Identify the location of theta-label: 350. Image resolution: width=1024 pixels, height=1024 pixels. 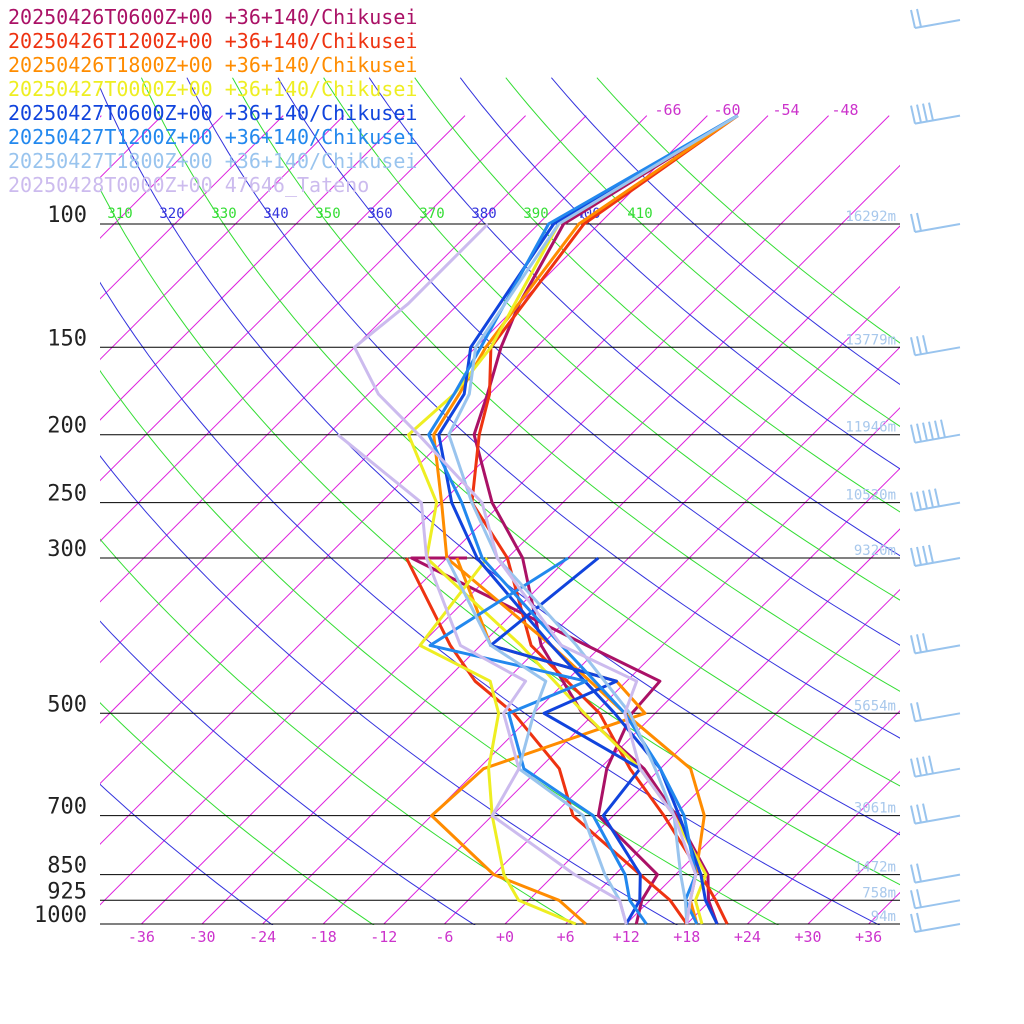
(327, 214).